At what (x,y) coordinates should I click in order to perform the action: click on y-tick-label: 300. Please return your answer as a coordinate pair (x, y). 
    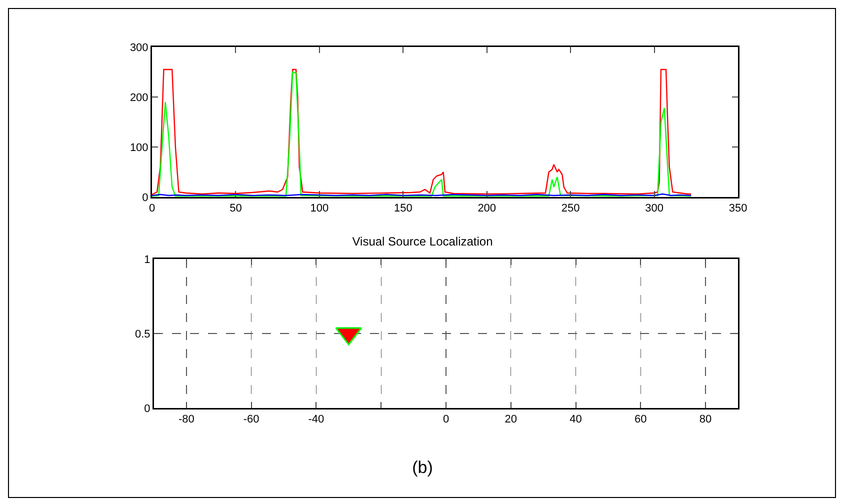
    Looking at the image, I should click on (139, 48).